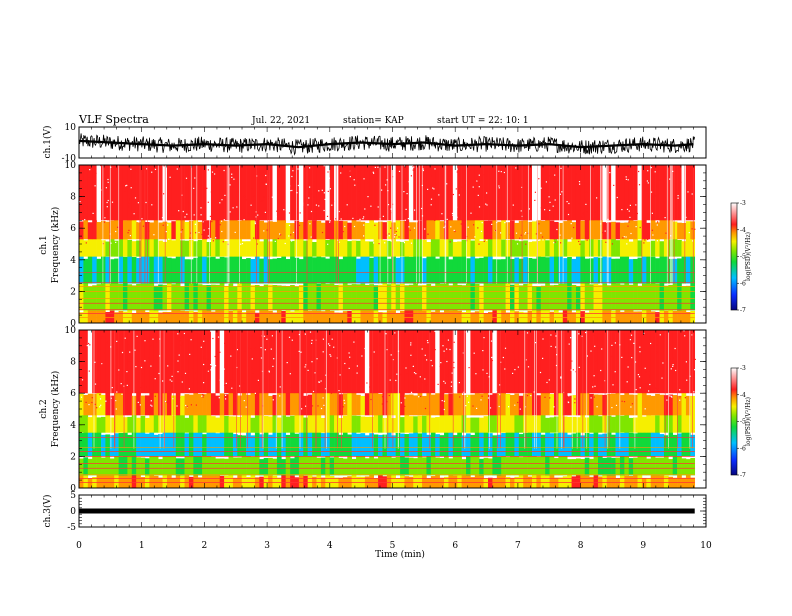  Describe the element at coordinates (73, 457) in the screenshot. I see `spec2-y-tick-label: 2` at that location.